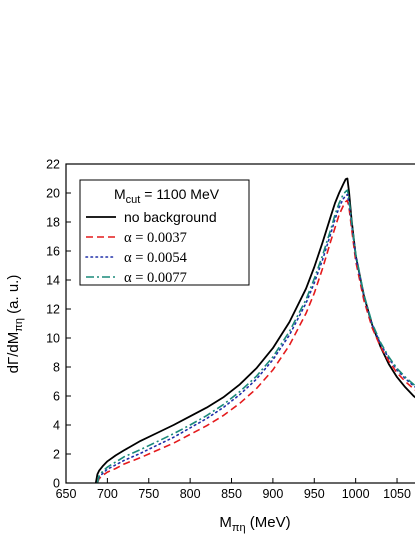 Image resolution: width=415 pixels, height=537 pixels. What do you see at coordinates (56, 397) in the screenshot?
I see `y-tick-label-6: 6` at bounding box center [56, 397].